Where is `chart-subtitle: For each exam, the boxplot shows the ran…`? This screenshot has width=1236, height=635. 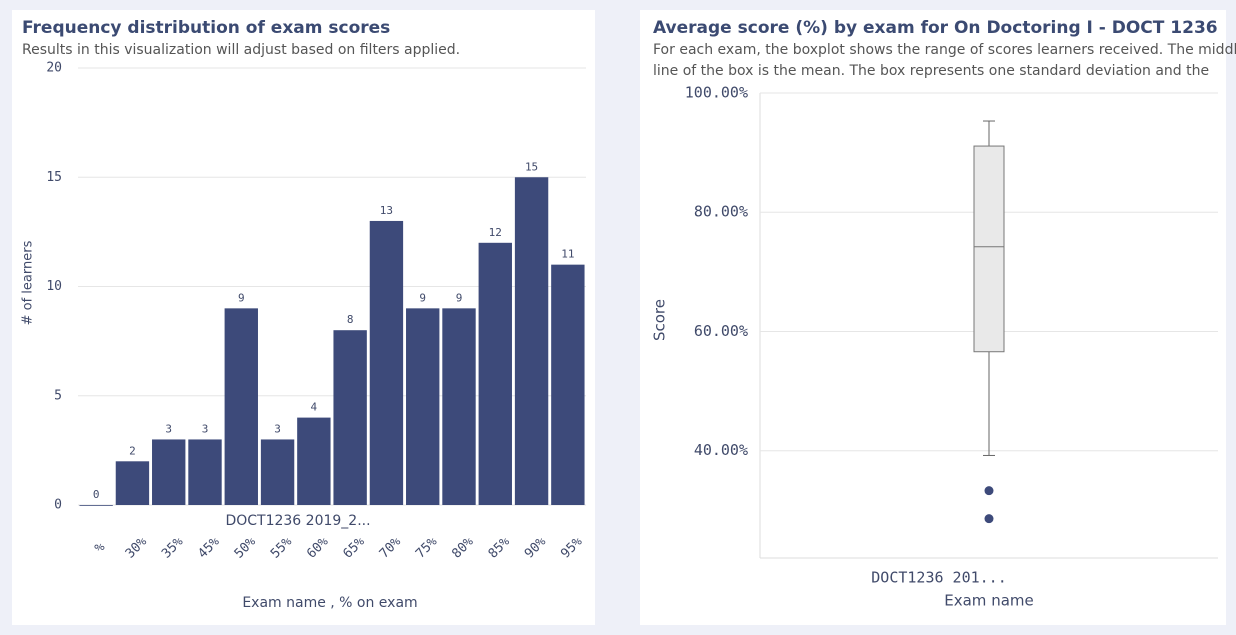 chart-subtitle: For each exam, the boxplot shows the ran… is located at coordinates (944, 50).